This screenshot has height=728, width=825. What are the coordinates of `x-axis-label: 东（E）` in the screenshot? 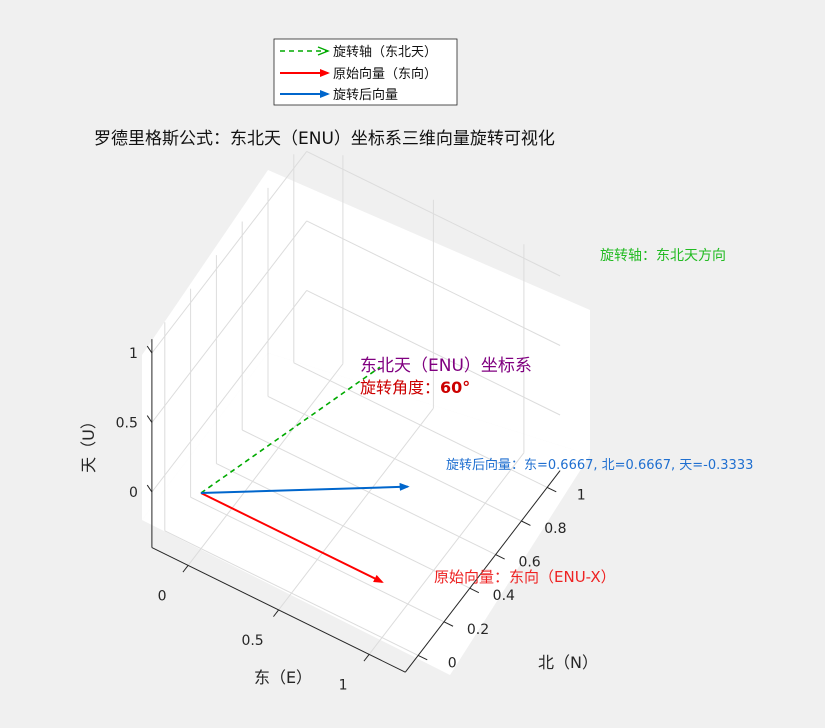 It's located at (283, 677).